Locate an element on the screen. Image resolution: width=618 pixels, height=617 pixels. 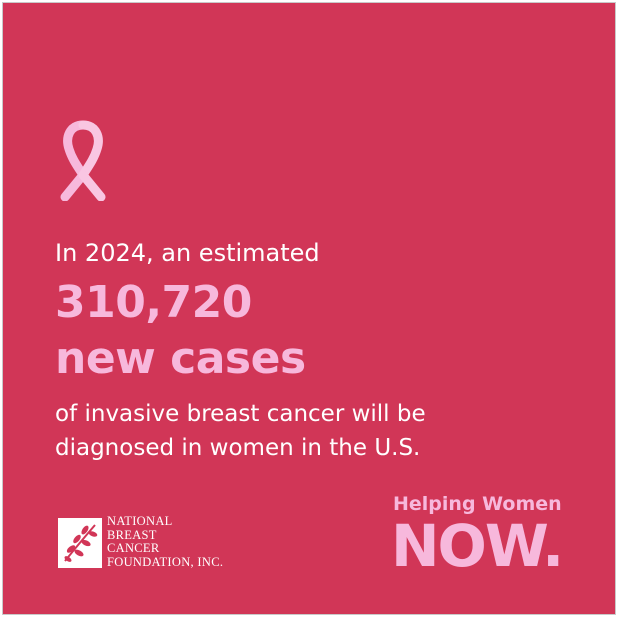
tagline-top: Helping Women is located at coordinates (477, 504).